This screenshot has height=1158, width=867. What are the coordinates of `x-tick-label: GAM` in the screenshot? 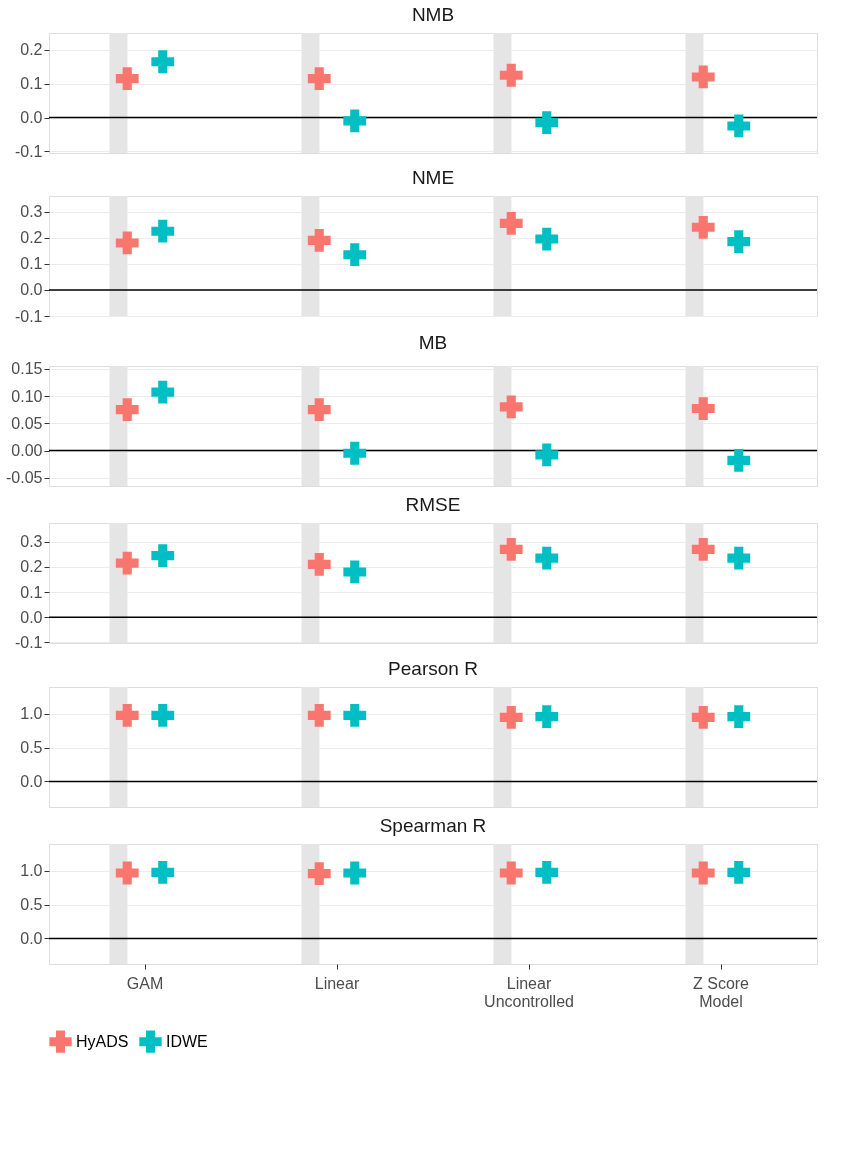 It's located at (145, 983).